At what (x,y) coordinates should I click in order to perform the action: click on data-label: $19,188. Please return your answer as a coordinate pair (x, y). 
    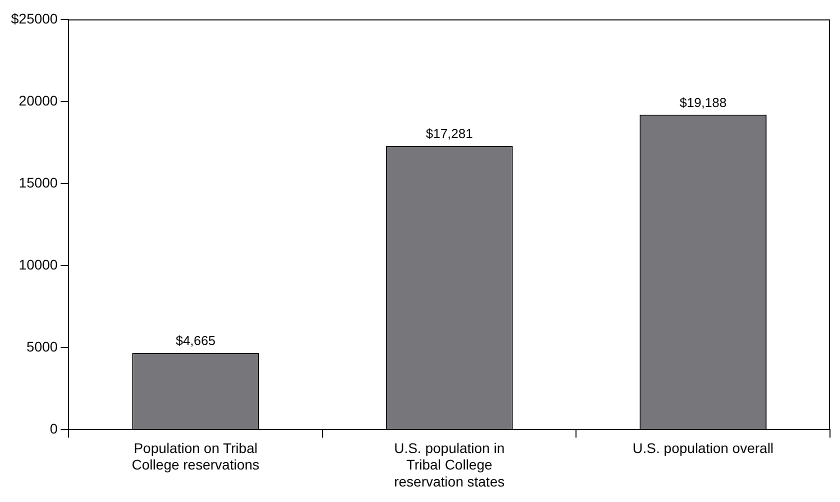
    Looking at the image, I should click on (703, 102).